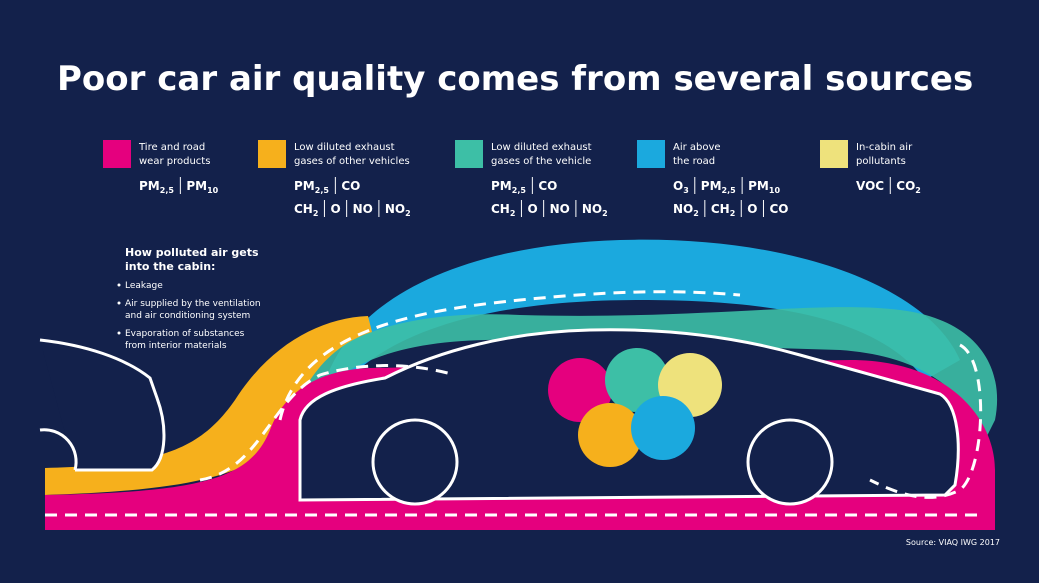 This screenshot has width=1039, height=583. Describe the element at coordinates (541, 161) in the screenshot. I see `legend-label: gases of the vehicle` at that location.